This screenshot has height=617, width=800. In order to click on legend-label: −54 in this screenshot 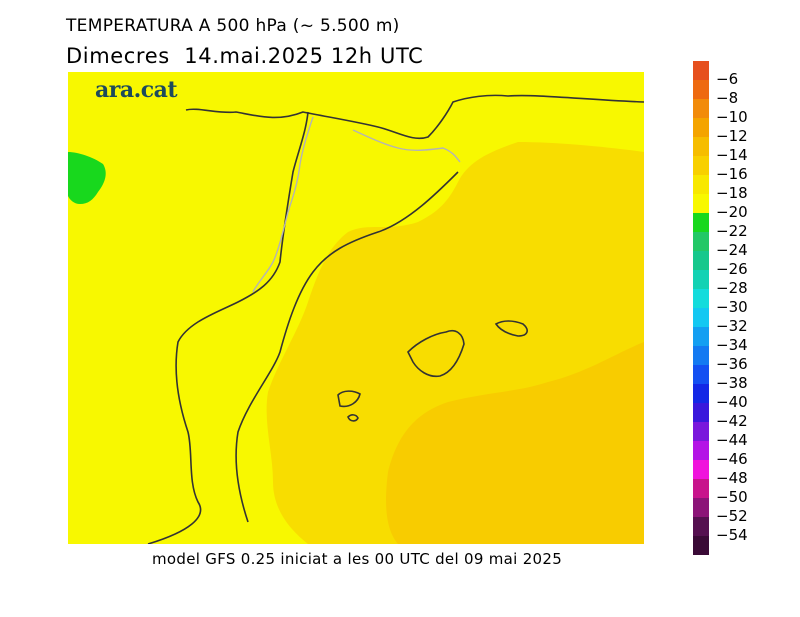, I will do `click(732, 535)`.